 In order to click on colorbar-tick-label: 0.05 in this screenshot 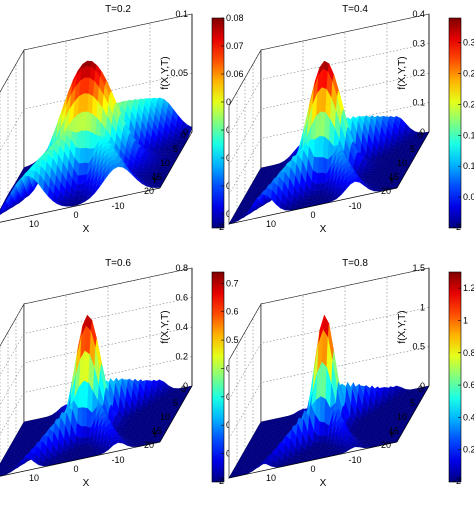, I will do `click(468, 197)`.